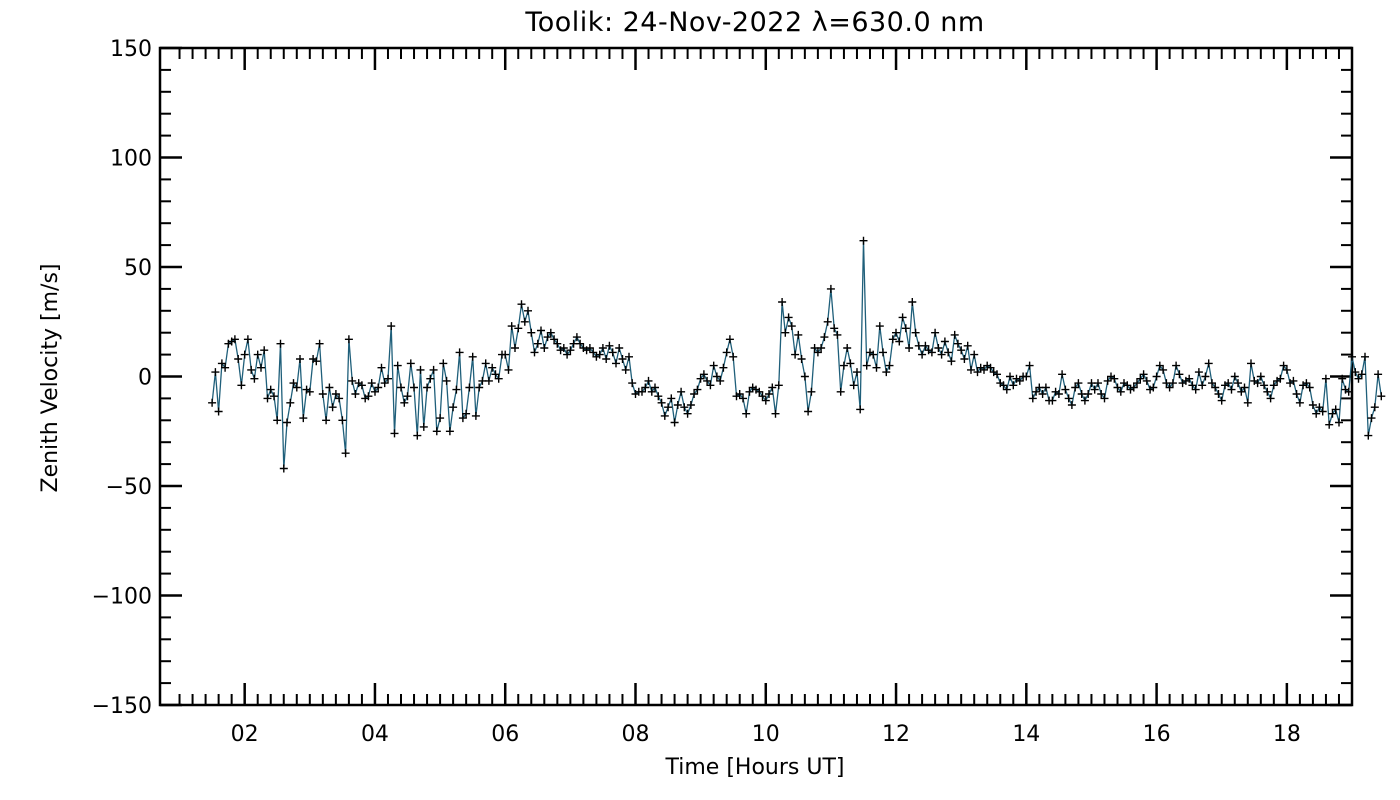  I want to click on y-tick-label: −100, so click(122, 597).